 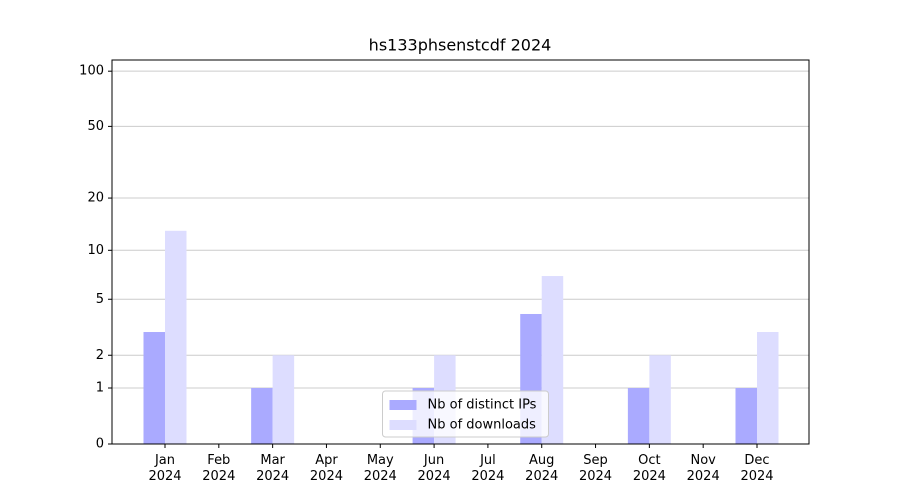 I want to click on y-tick-label: 5, so click(x=100, y=299).